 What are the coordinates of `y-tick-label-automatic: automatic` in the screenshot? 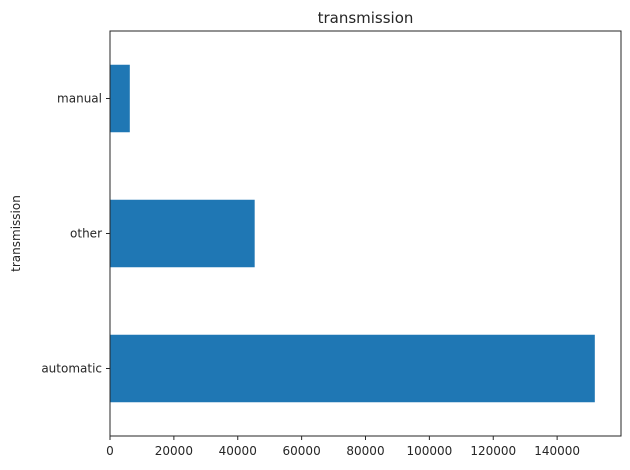 It's located at (71, 369).